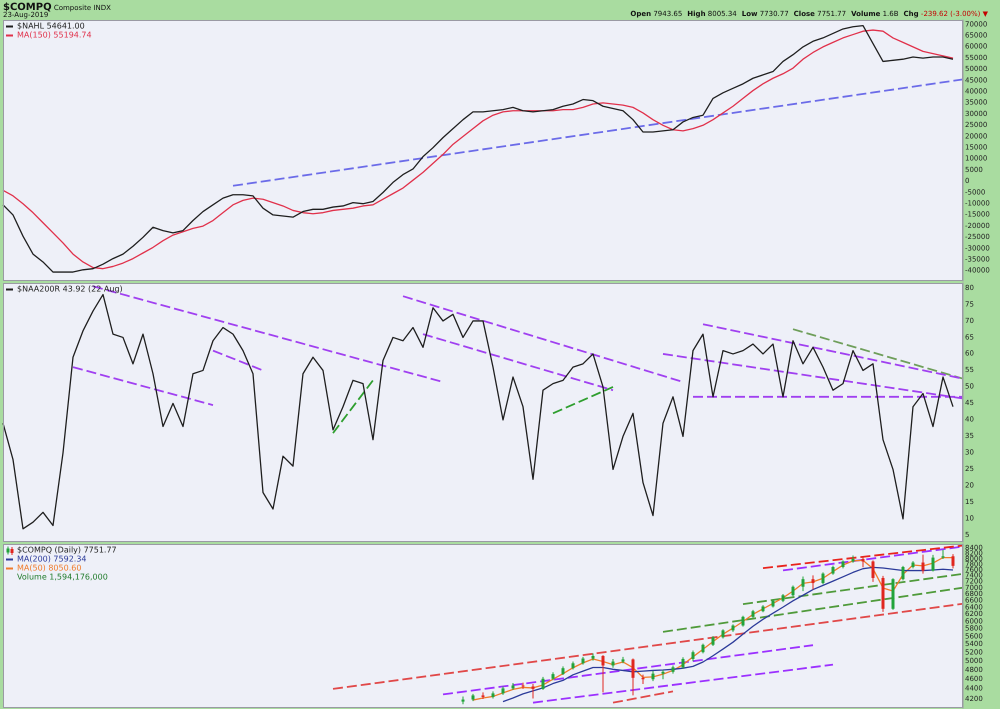 This screenshot has width=1000, height=709. Describe the element at coordinates (54, 35) in the screenshot. I see `legend-label: MA(150) 55194.74` at that location.